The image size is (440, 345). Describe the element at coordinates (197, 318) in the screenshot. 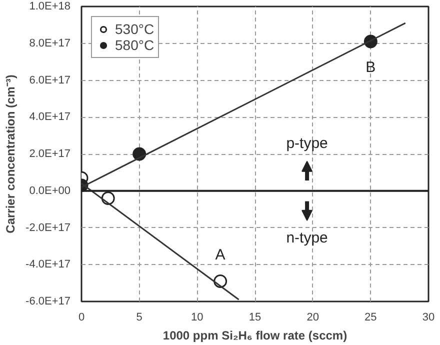

I see `x-tick-label: 10` at that location.